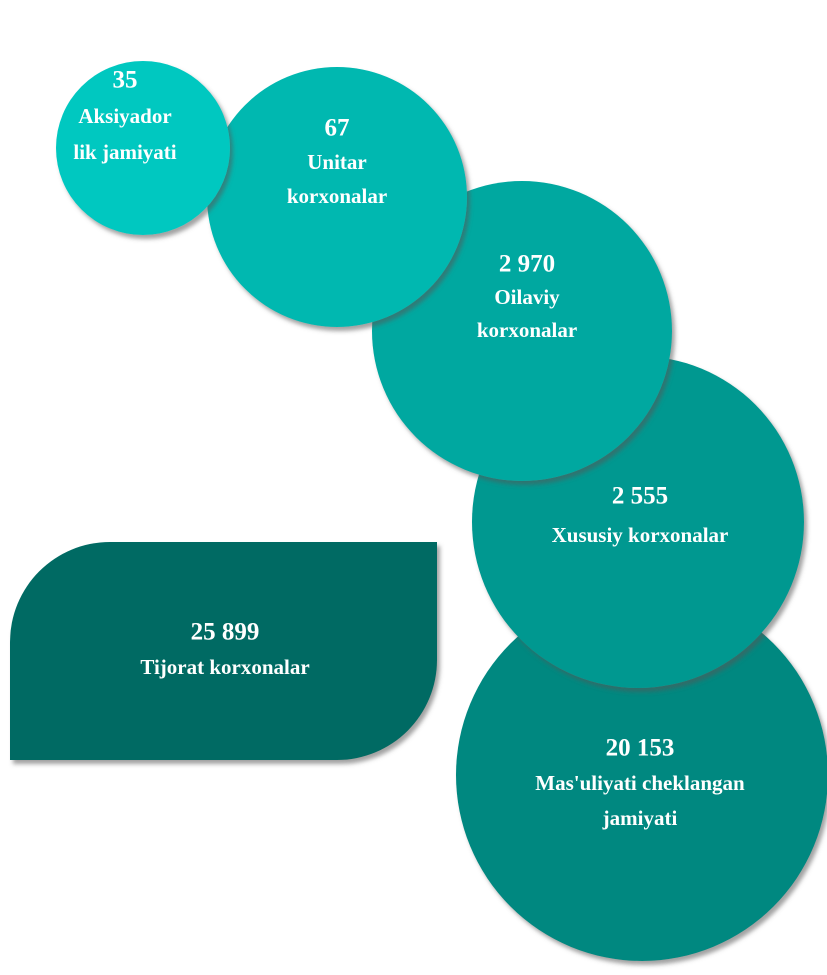 This screenshot has height=975, width=827. I want to click on node-label: Unitar, so click(337, 162).